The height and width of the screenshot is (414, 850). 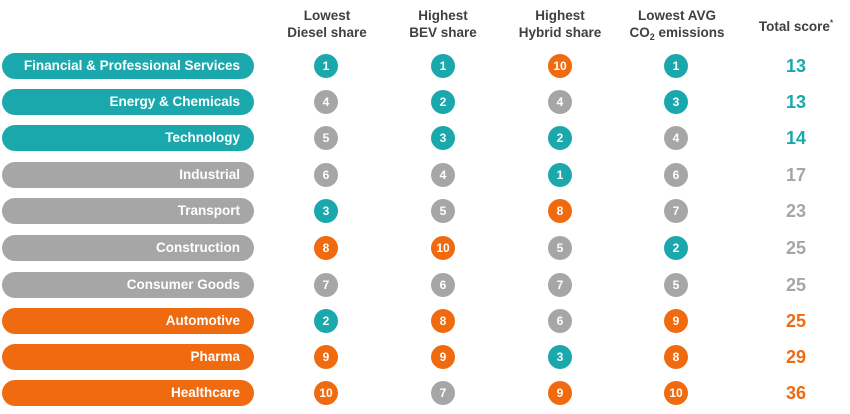 I want to click on sector-pill: Technology, so click(x=128, y=138).